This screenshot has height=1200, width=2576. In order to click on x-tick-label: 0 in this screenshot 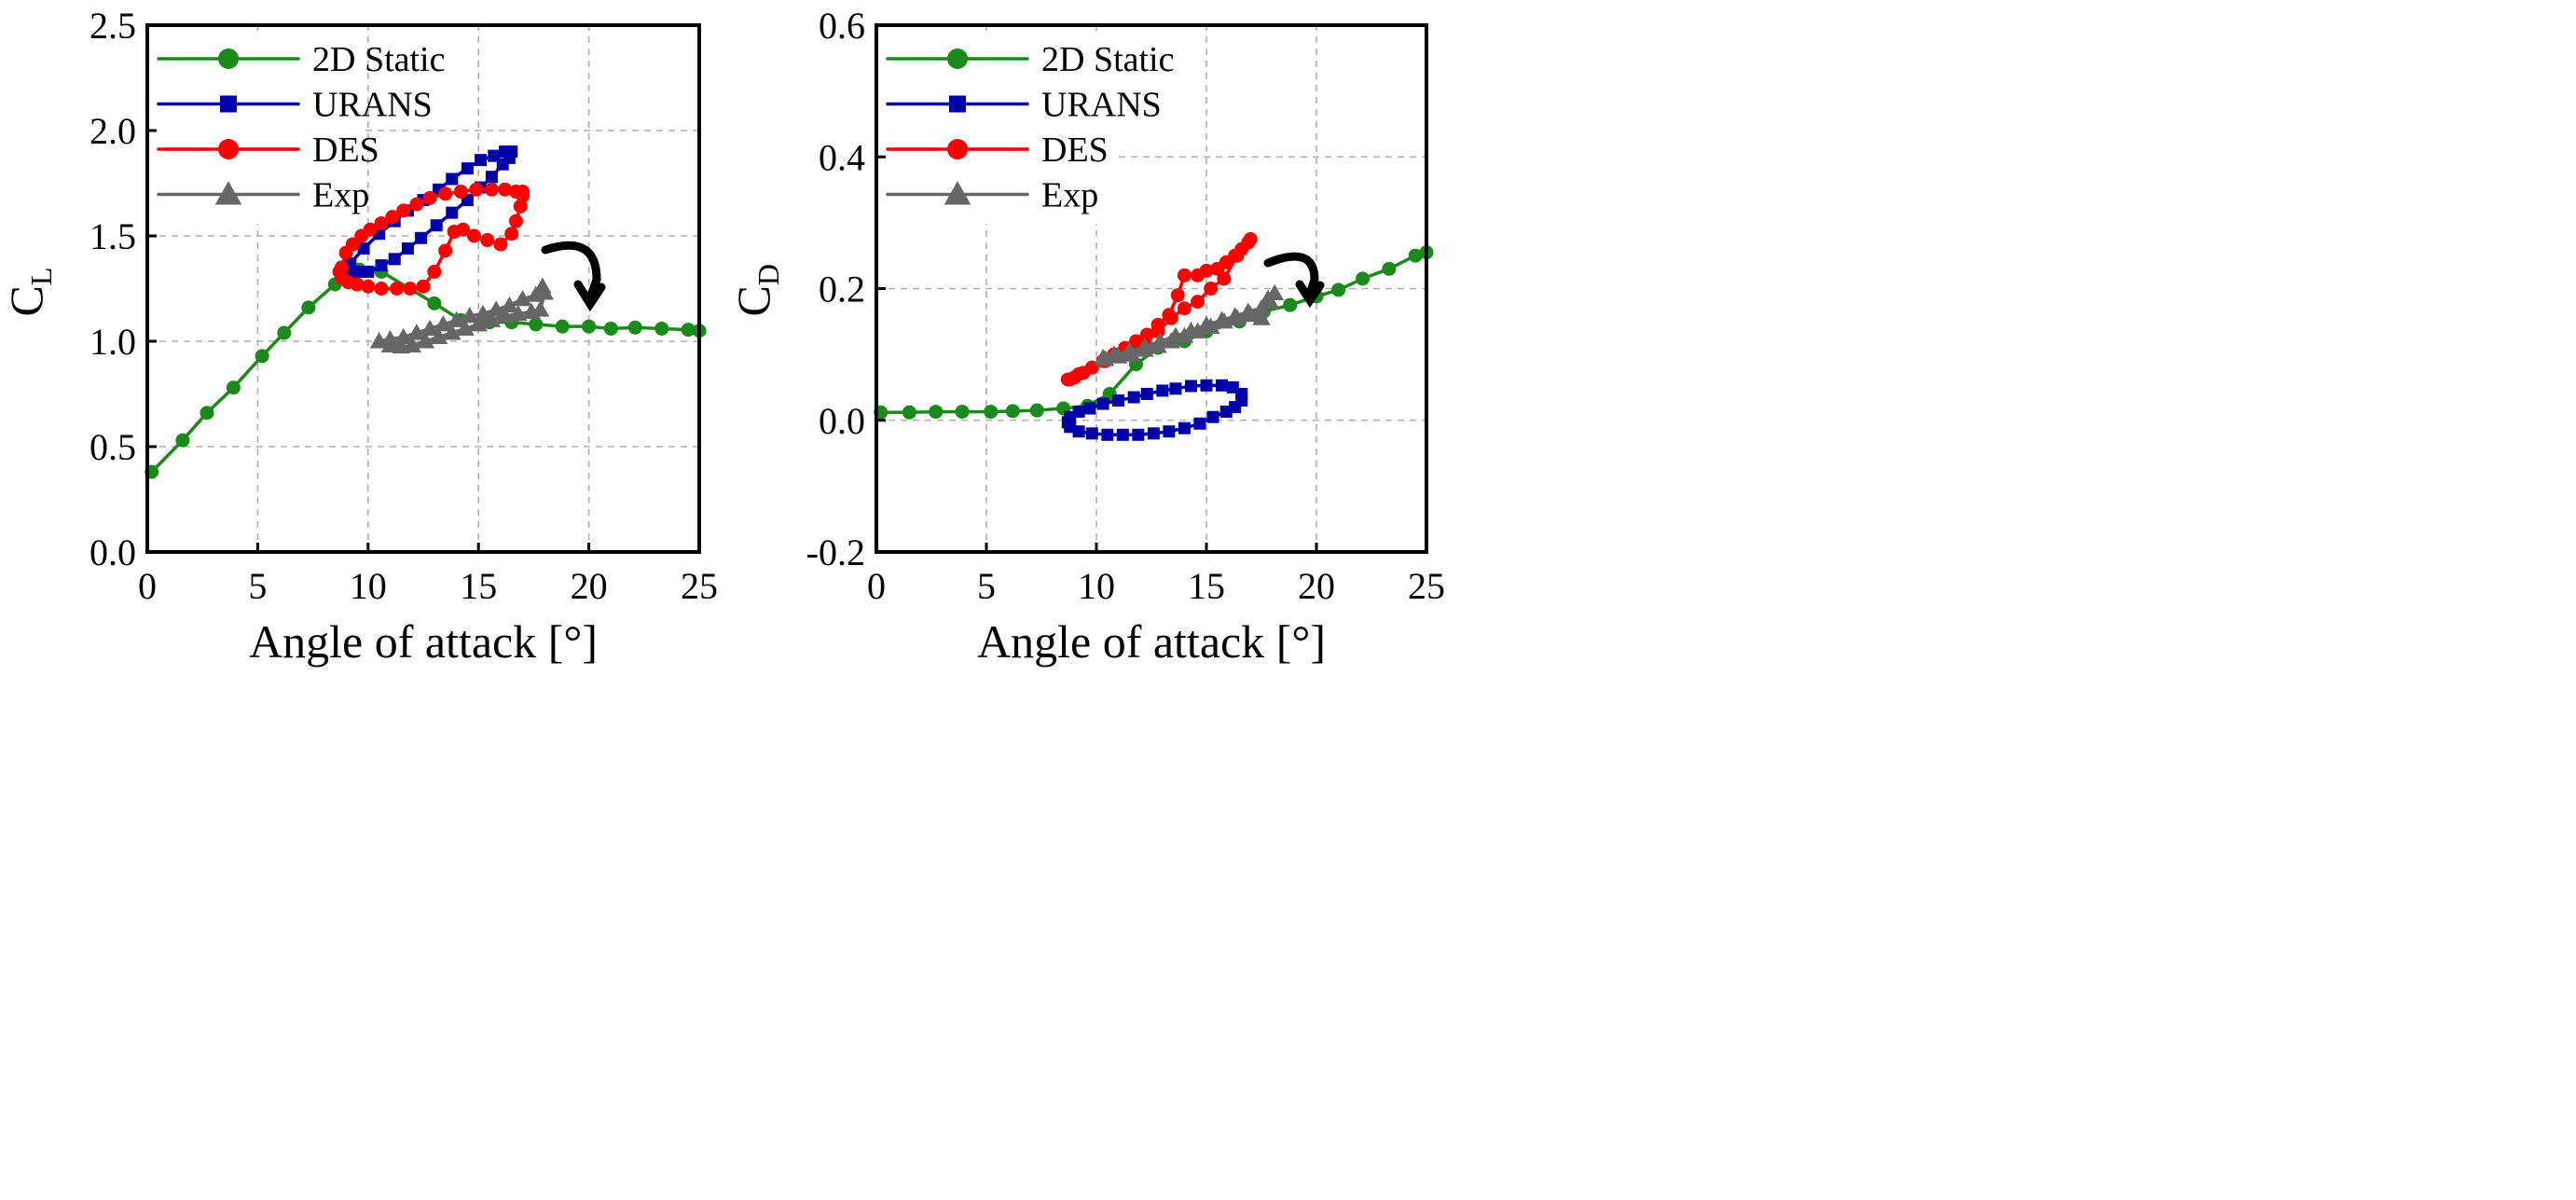, I will do `click(876, 586)`.